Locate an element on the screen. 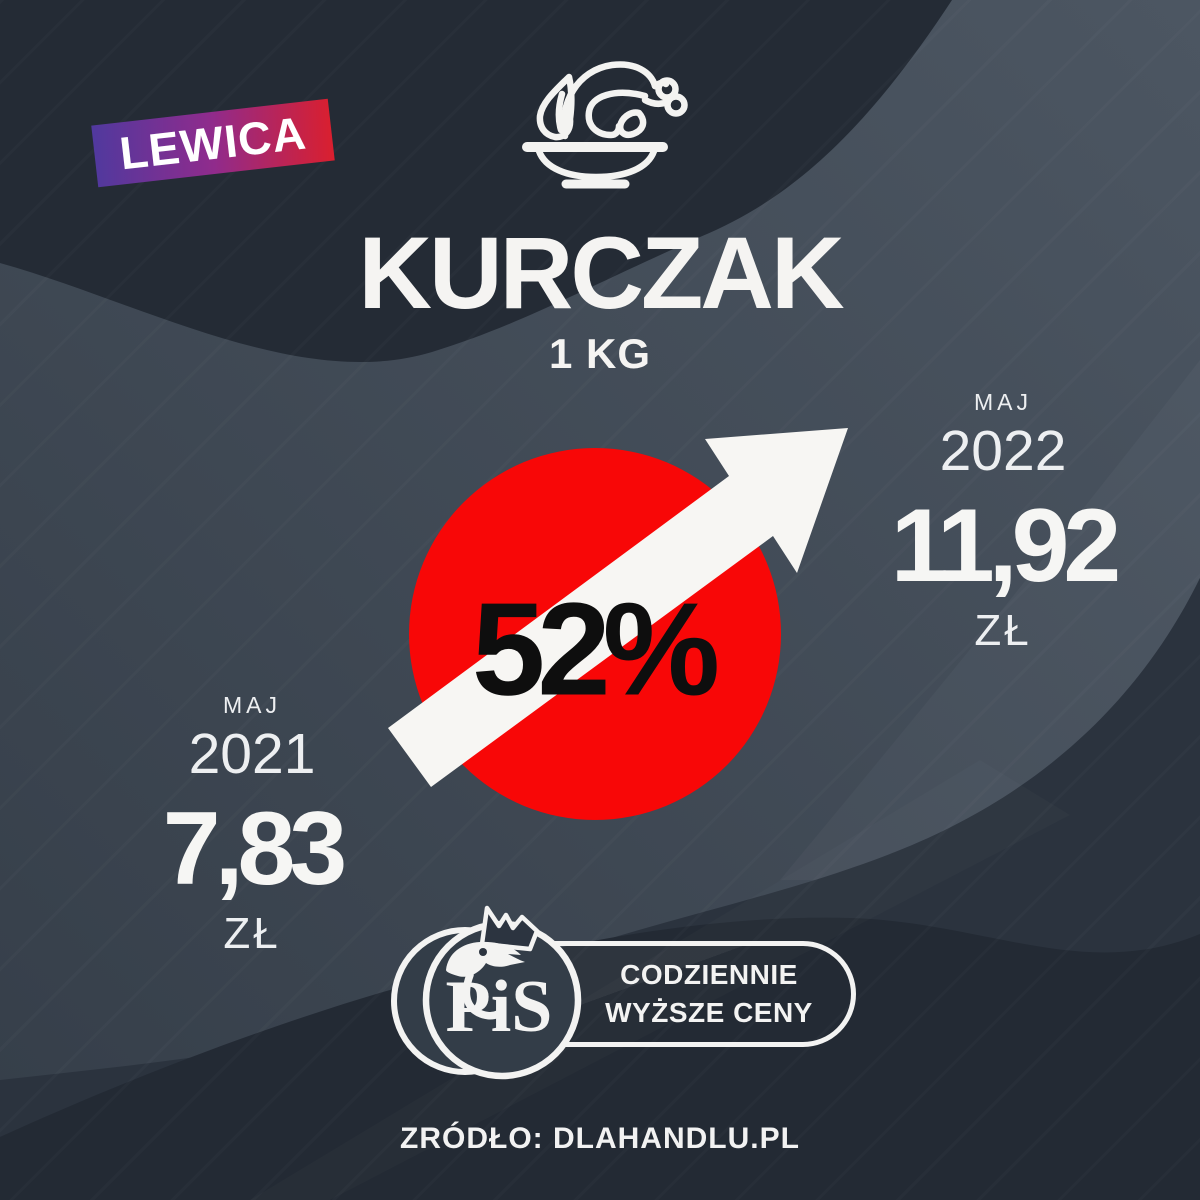 This screenshot has width=1200, height=1200. after-currency: ZŁ is located at coordinates (1003, 630).